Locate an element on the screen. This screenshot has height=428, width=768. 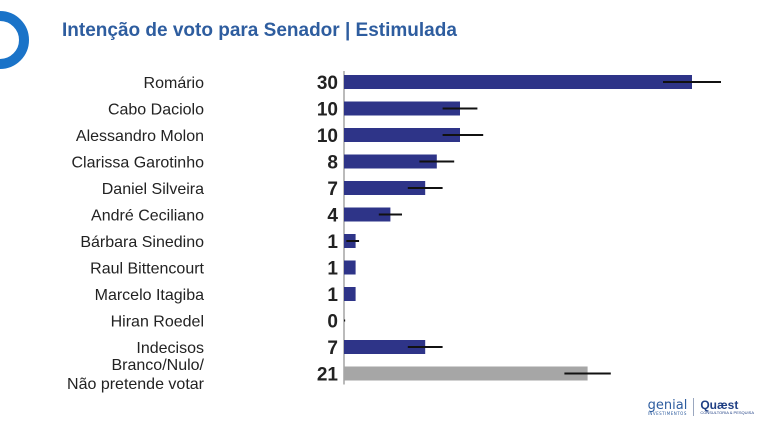
category-label: André Ceciliano is located at coordinates (147, 216).